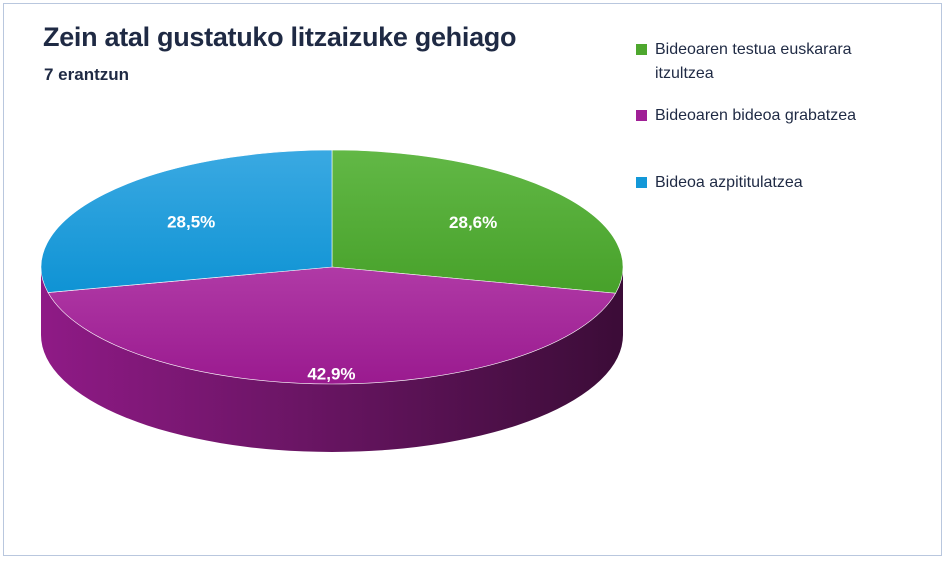  I want to click on chart-subtitle: 7 erantzun, so click(87, 74).